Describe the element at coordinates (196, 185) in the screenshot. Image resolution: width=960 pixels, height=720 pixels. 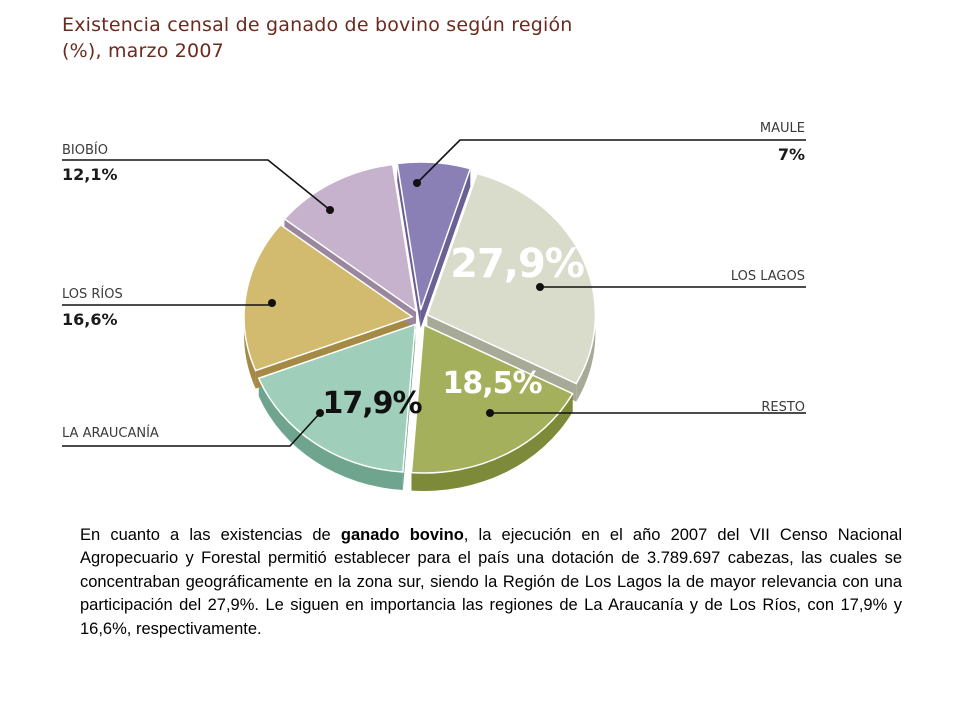
I see `callout-line-biobio` at that location.